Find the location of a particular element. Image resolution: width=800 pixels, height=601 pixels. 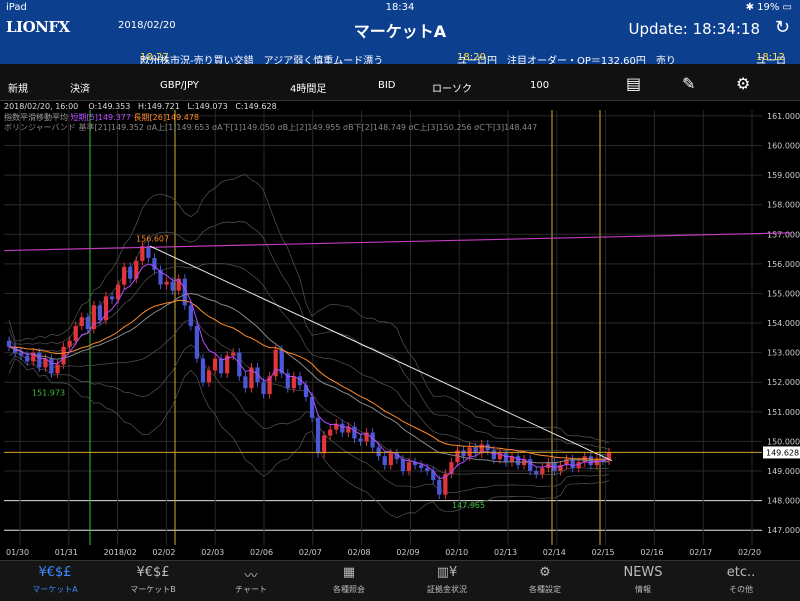

y-tick-label: 158.000 is located at coordinates (783, 205).